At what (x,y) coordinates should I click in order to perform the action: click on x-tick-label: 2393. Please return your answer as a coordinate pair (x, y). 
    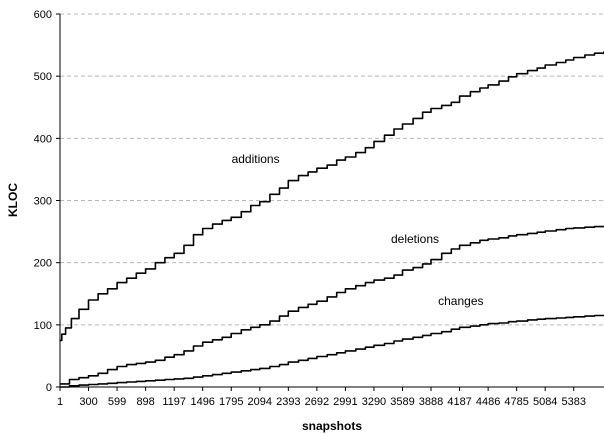
    Looking at the image, I should click on (288, 402).